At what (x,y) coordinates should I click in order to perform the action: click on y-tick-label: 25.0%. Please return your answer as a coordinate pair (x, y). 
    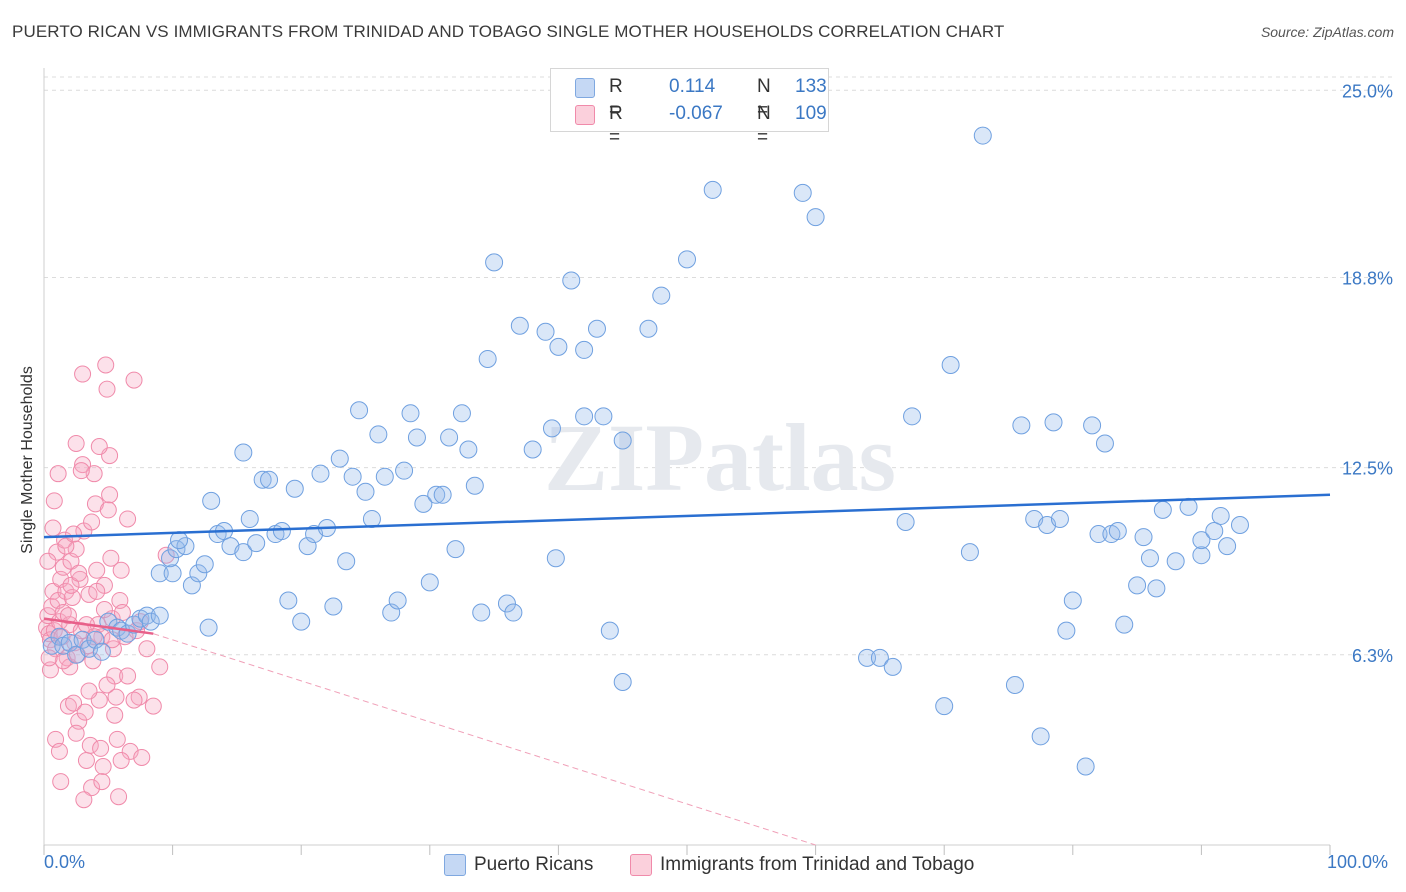
    Looking at the image, I should click on (1367, 91).